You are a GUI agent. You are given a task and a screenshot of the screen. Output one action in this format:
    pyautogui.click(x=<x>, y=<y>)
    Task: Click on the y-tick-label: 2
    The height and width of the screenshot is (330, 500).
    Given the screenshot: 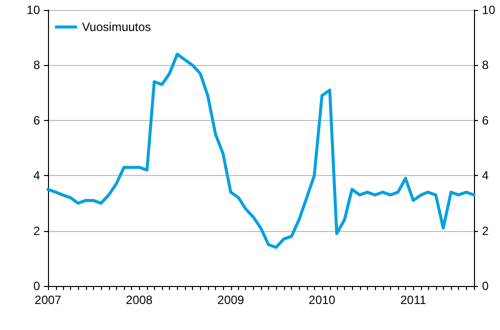 What is the action you would take?
    pyautogui.click(x=36, y=231)
    